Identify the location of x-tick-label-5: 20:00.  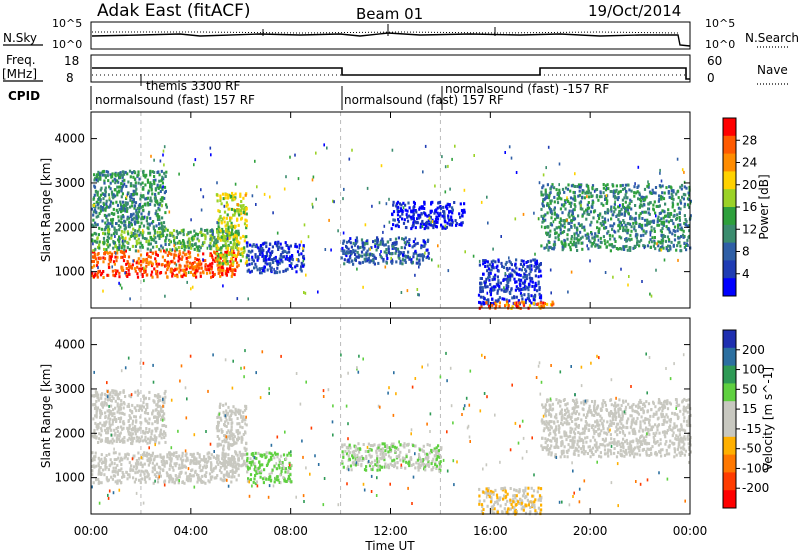
(590, 531).